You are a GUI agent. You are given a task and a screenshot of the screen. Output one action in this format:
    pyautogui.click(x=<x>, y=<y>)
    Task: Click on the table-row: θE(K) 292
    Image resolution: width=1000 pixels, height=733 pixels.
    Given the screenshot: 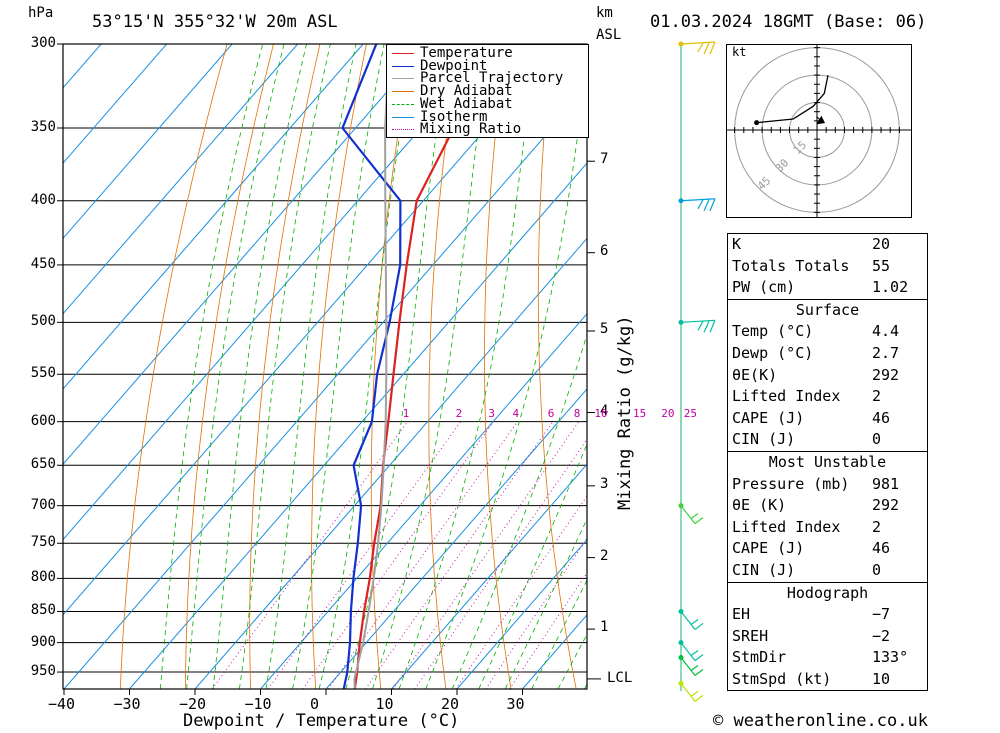 What is the action you would take?
    pyautogui.click(x=827, y=376)
    